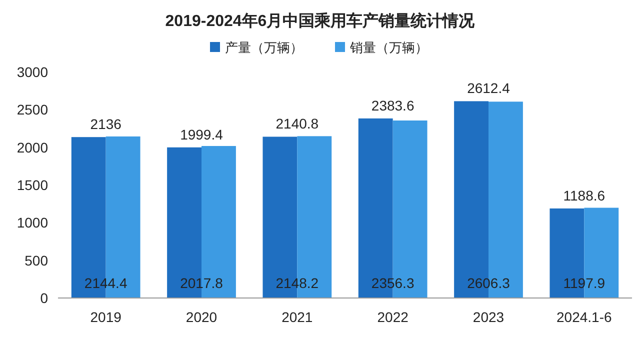 The height and width of the screenshot is (363, 640). What do you see at coordinates (297, 124) in the screenshot?
I see `data-label: 2140.8` at bounding box center [297, 124].